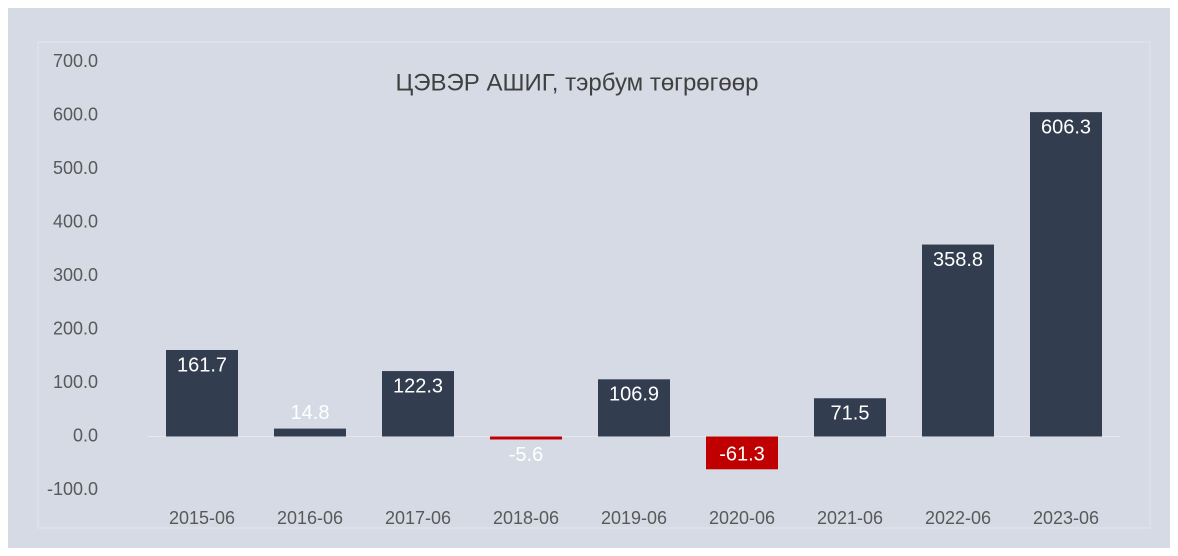 This screenshot has height=556, width=1178. Describe the element at coordinates (75, 328) in the screenshot. I see `y-tick-label: 200.0` at that location.